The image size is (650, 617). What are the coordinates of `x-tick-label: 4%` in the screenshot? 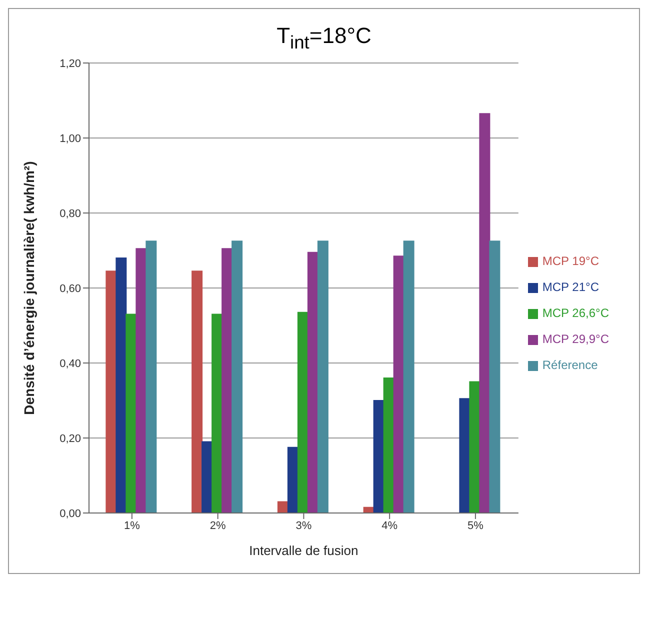 It's located at (390, 526).